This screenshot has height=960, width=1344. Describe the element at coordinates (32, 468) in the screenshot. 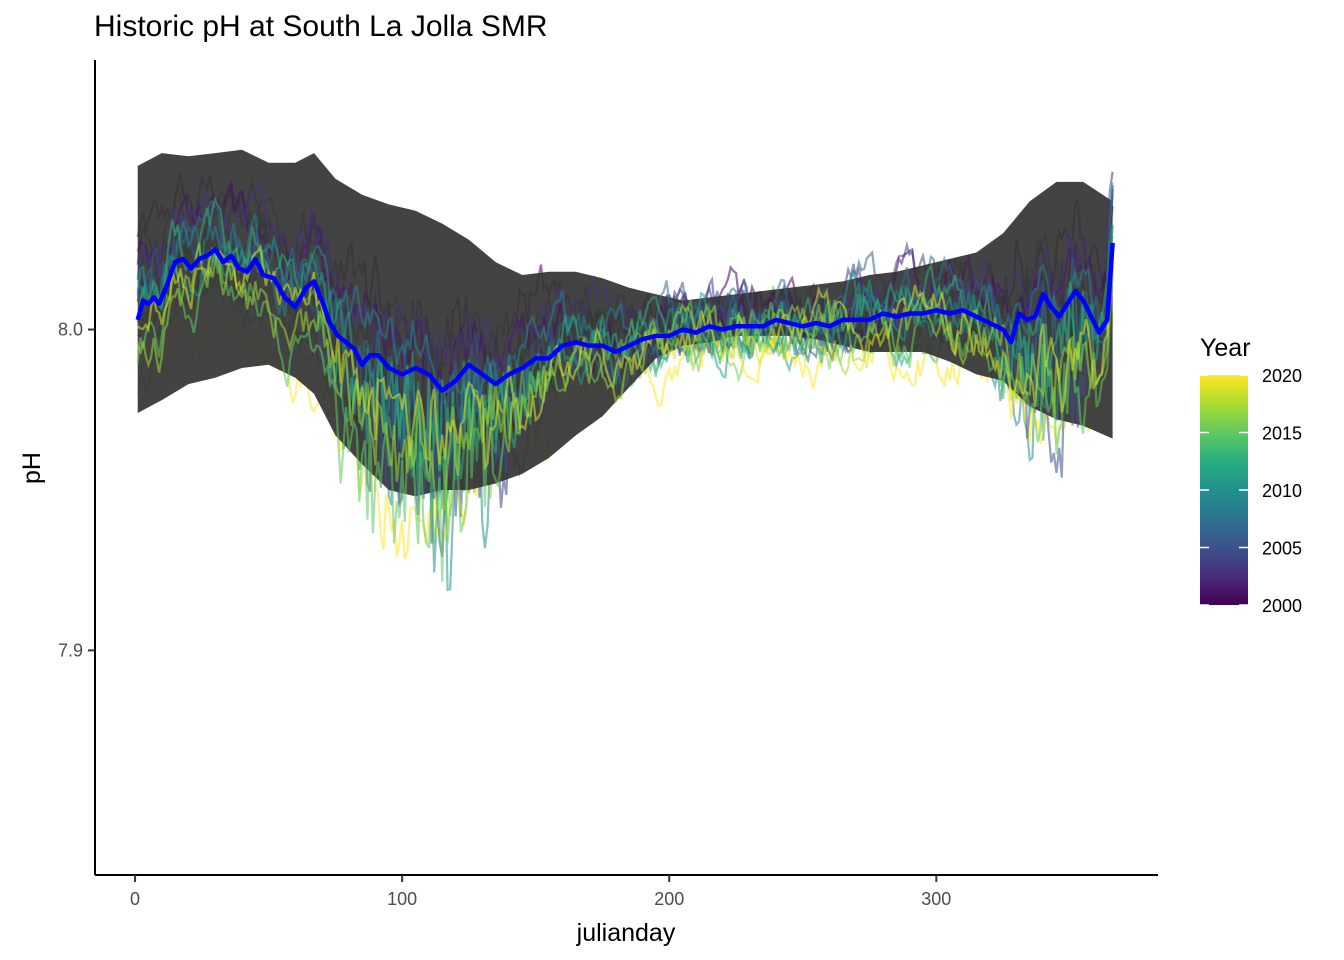

I see `y-axis-title: pH` at that location.